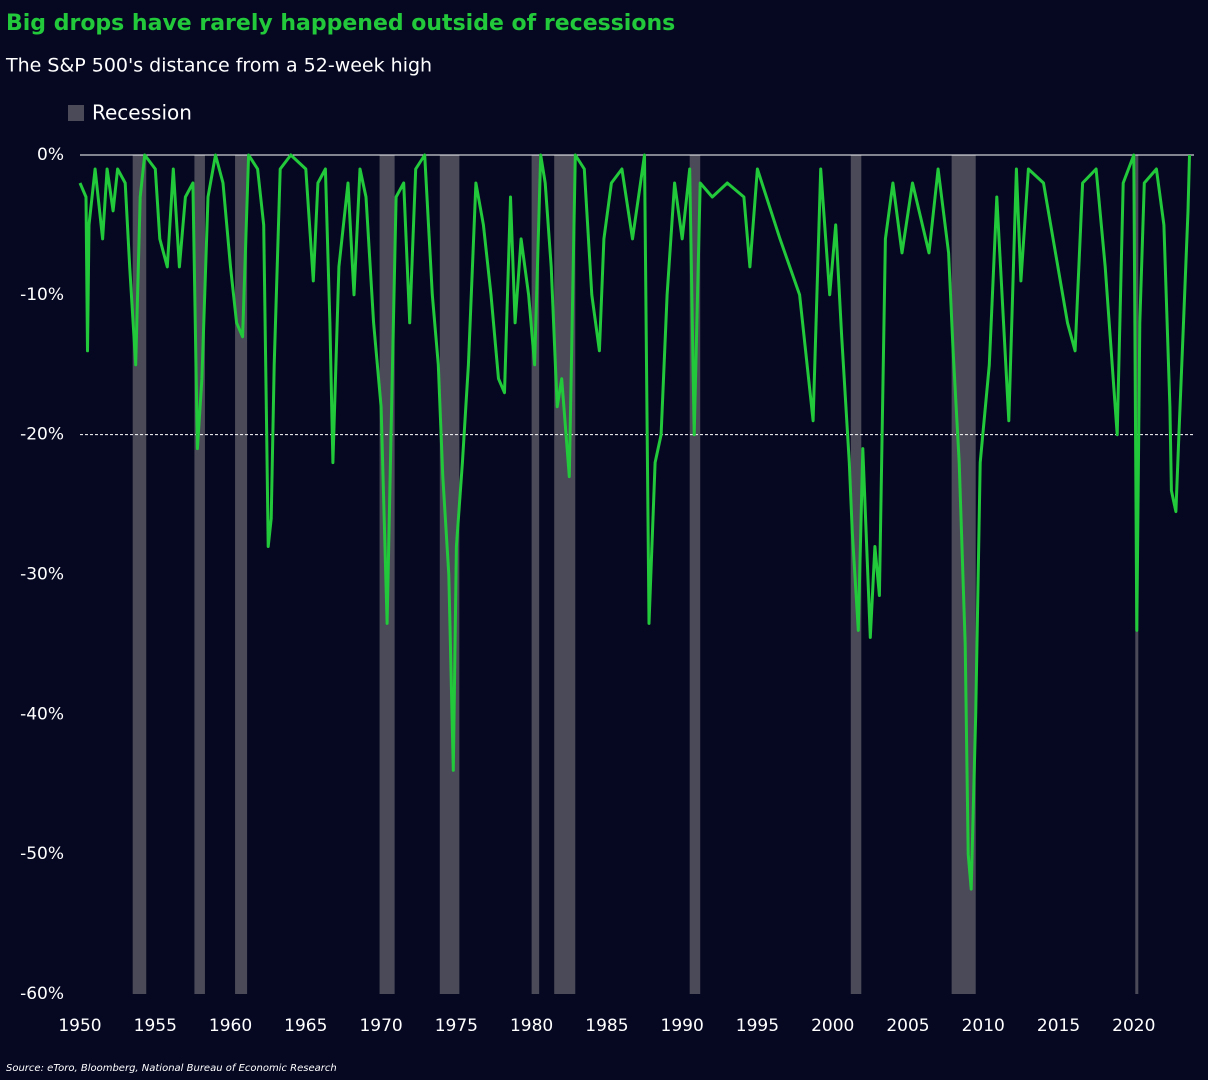  Describe the element at coordinates (42, 435) in the screenshot. I see `y-tick-label: -20%` at that location.